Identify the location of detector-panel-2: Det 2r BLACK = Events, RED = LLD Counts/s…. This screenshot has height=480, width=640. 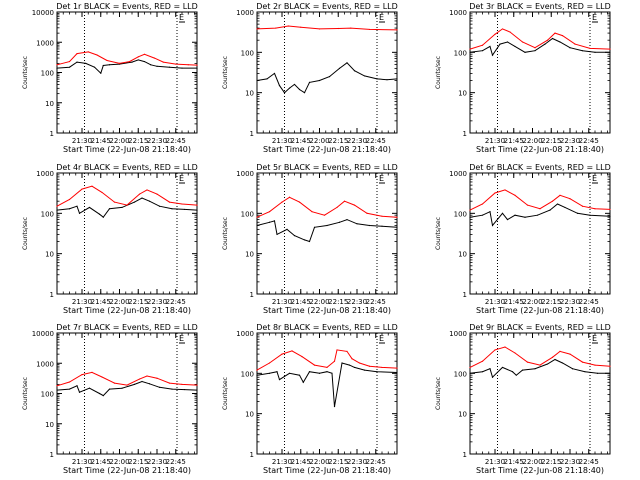
(310, 78).